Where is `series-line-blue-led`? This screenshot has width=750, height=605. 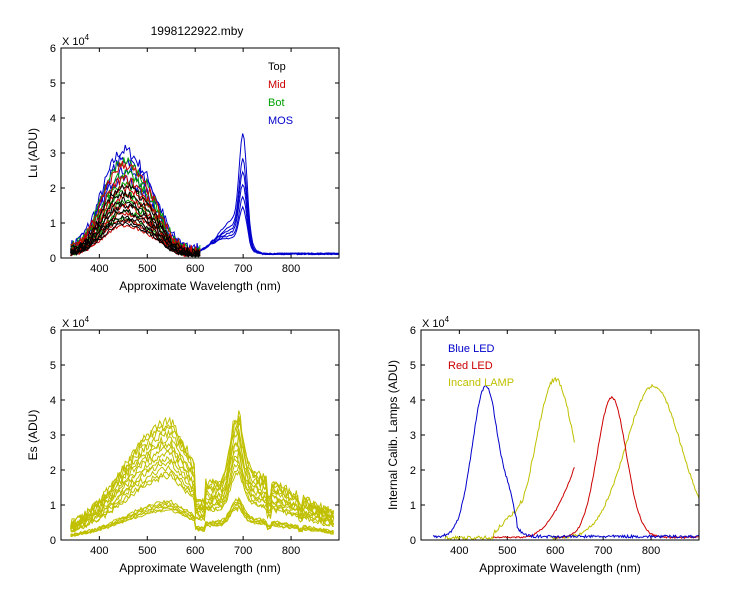 series-line-blue-led is located at coordinates (565, 462).